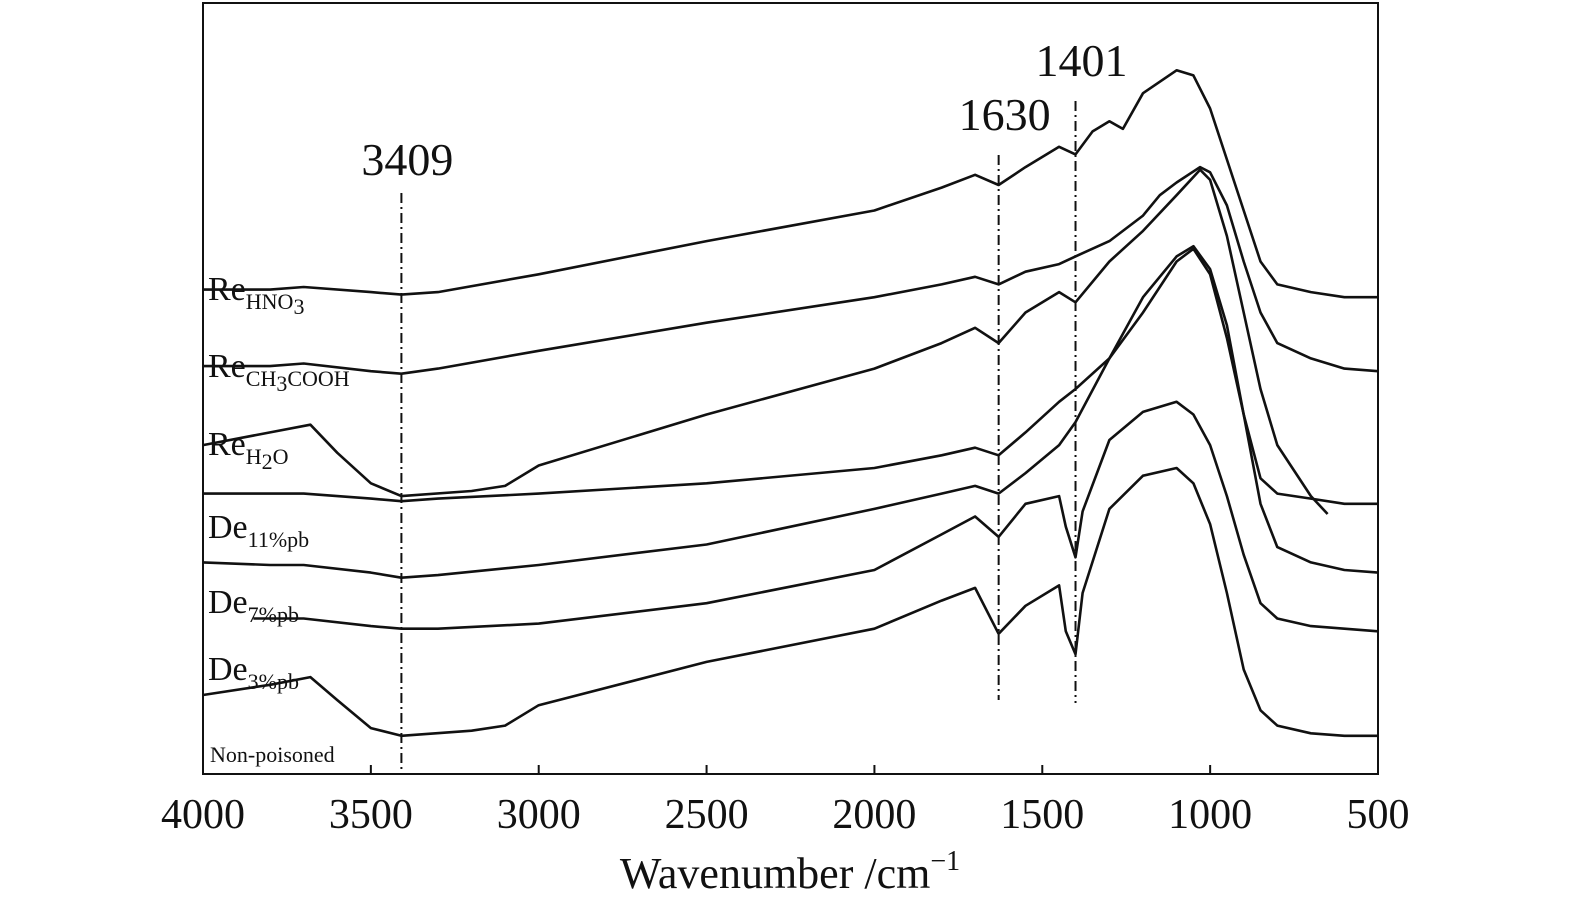  What do you see at coordinates (272, 754) in the screenshot?
I see `series-label: Non-poisoned` at bounding box center [272, 754].